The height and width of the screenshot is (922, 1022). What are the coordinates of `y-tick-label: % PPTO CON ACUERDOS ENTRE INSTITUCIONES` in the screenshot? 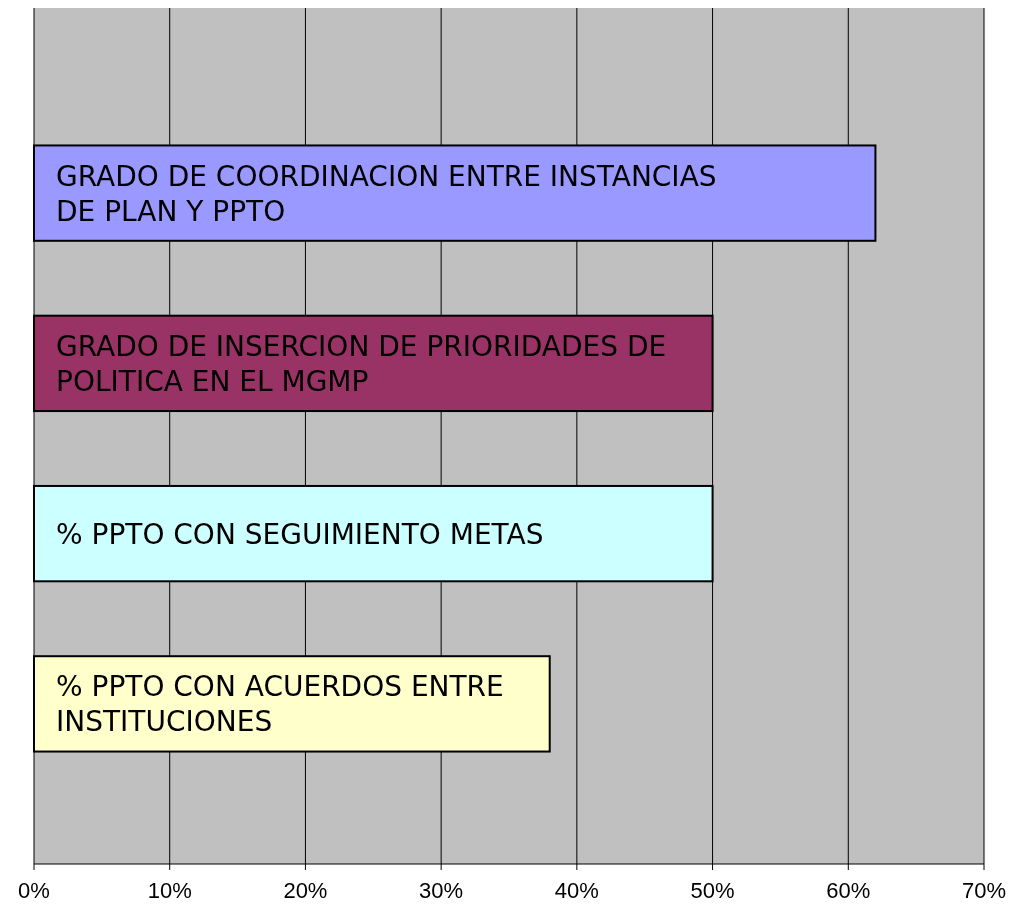 It's located at (280, 703).